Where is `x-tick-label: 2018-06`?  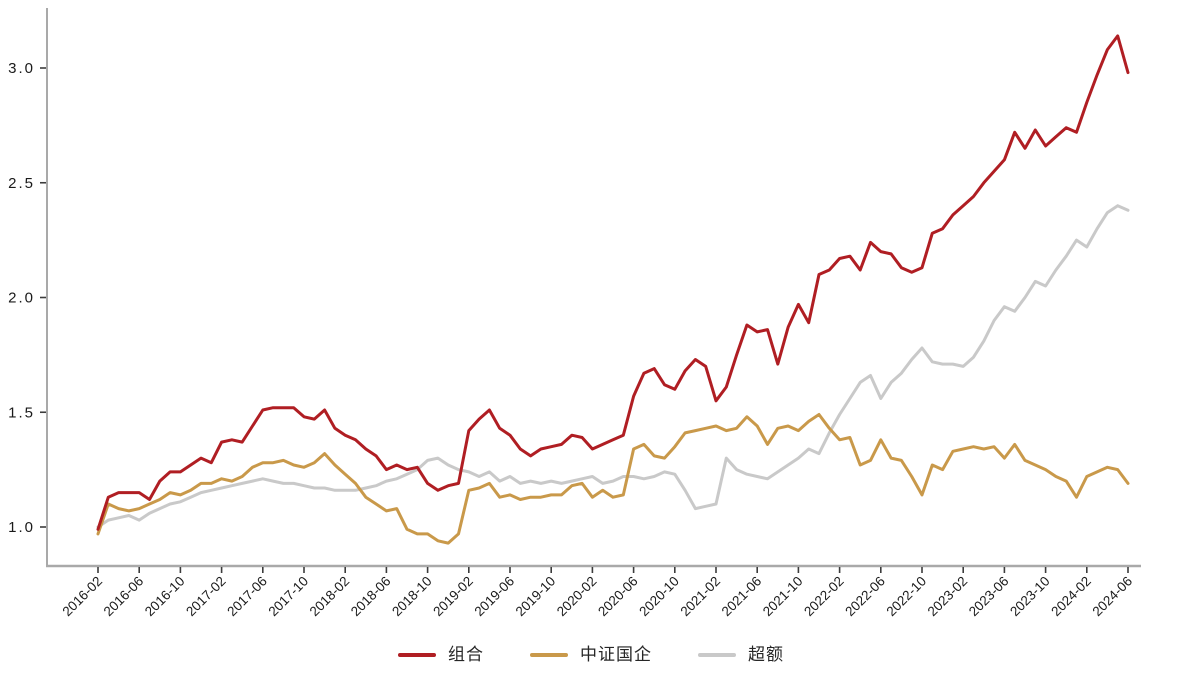 x-tick-label: 2018-06 is located at coordinates (371, 597).